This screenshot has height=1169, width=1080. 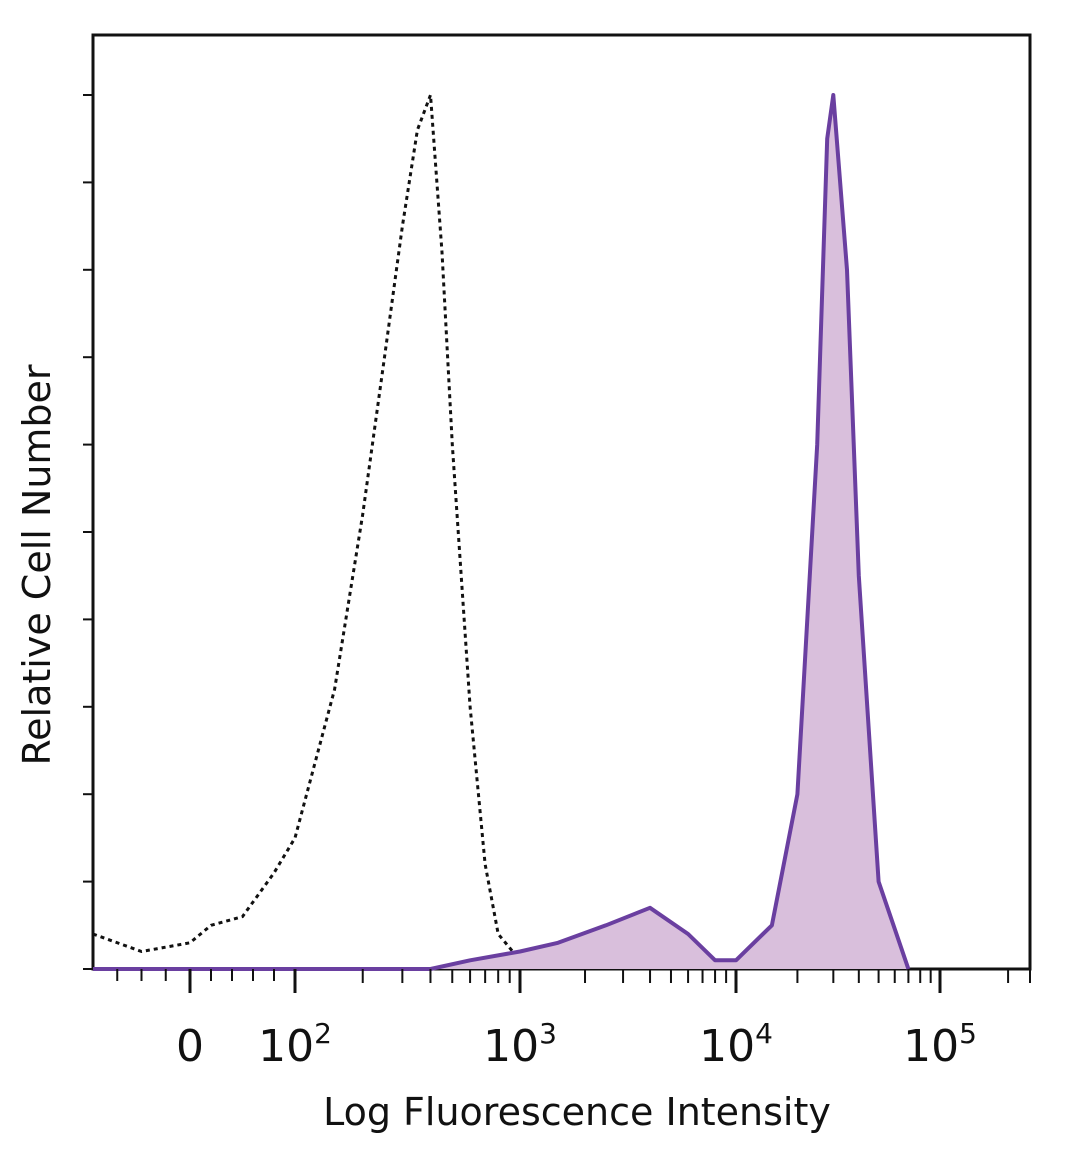 What do you see at coordinates (940, 1044) in the screenshot?
I see `x-tick-label: 105` at bounding box center [940, 1044].